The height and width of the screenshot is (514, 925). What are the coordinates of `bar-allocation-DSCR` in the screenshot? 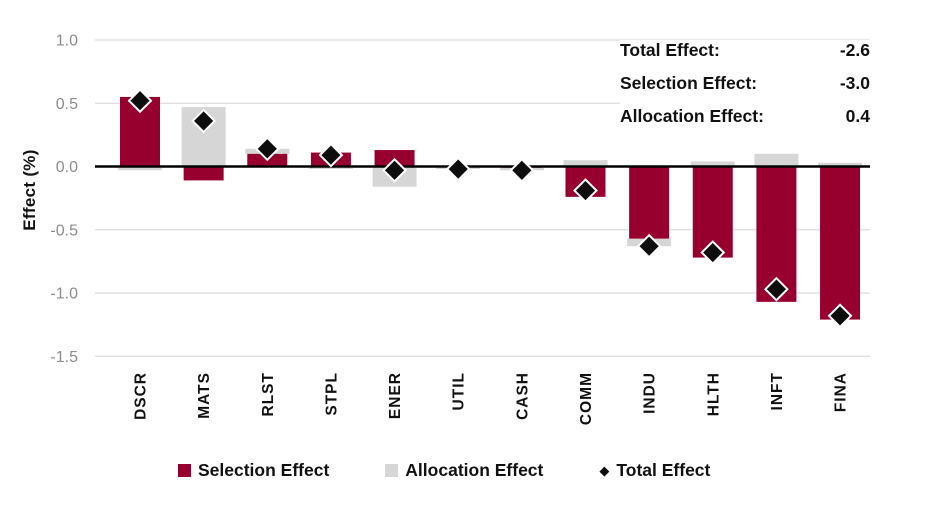 It's located at (140, 168).